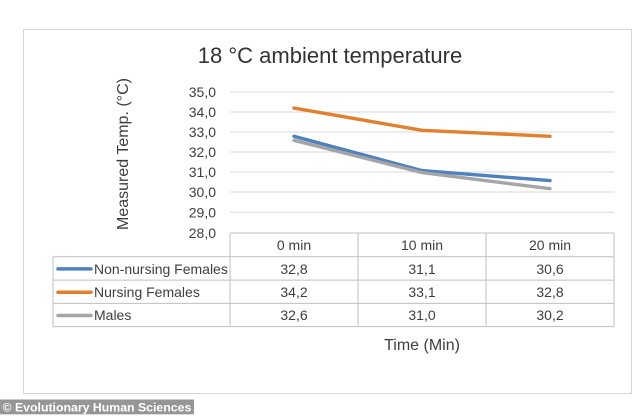 This screenshot has width=634, height=417. Describe the element at coordinates (294, 245) in the screenshot. I see `svg-text: 0 min` at that location.